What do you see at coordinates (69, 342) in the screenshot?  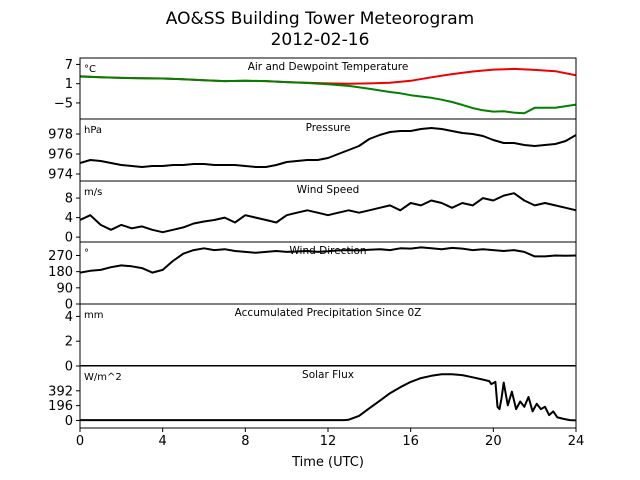 I see `y-tick-label: 2` at bounding box center [69, 342].